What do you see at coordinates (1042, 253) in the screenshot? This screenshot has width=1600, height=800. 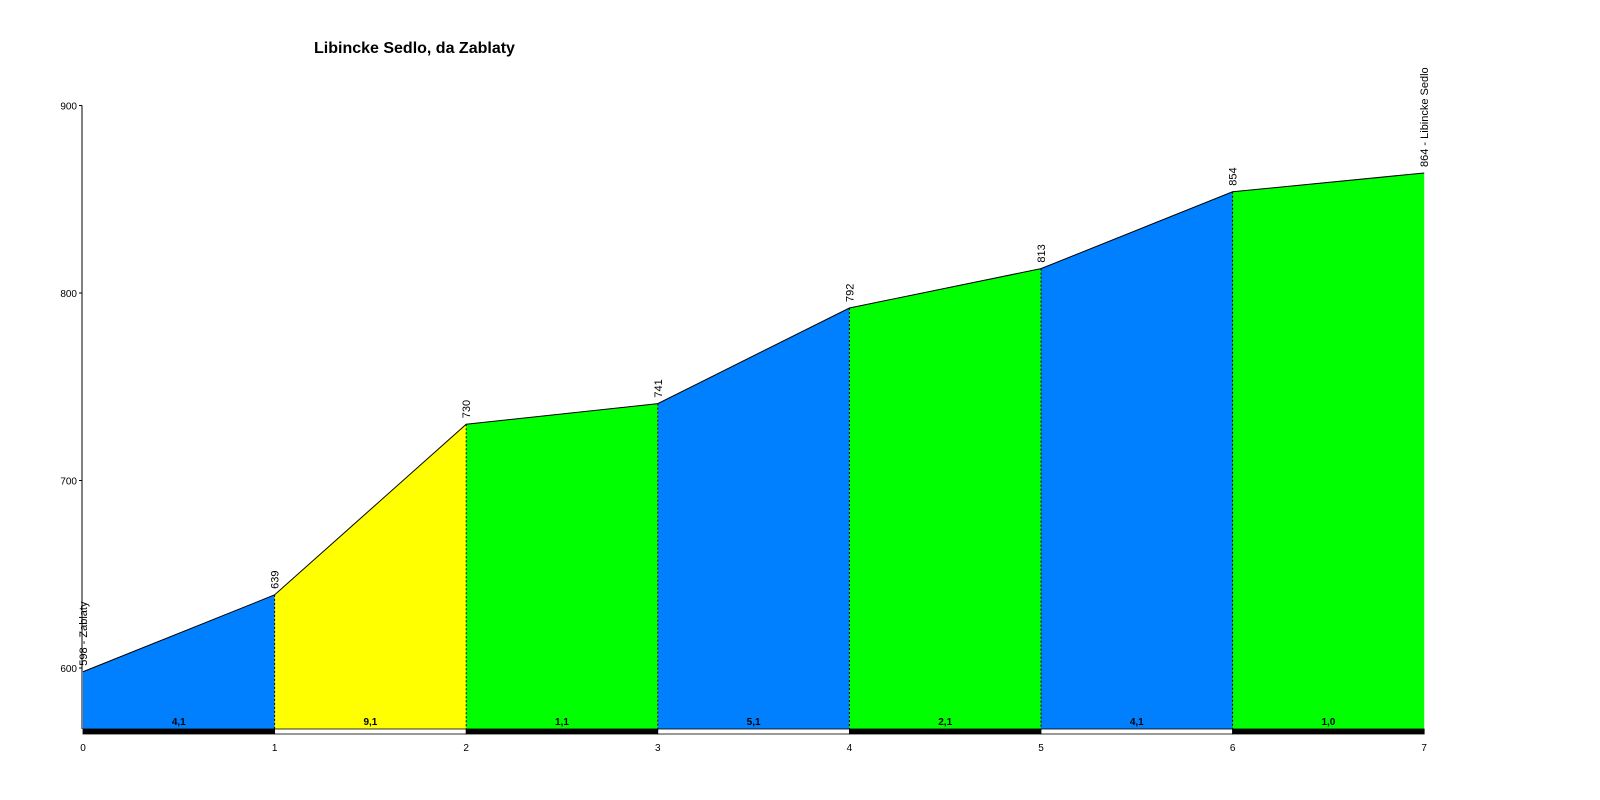 I see `elevation-label: 813` at bounding box center [1042, 253].